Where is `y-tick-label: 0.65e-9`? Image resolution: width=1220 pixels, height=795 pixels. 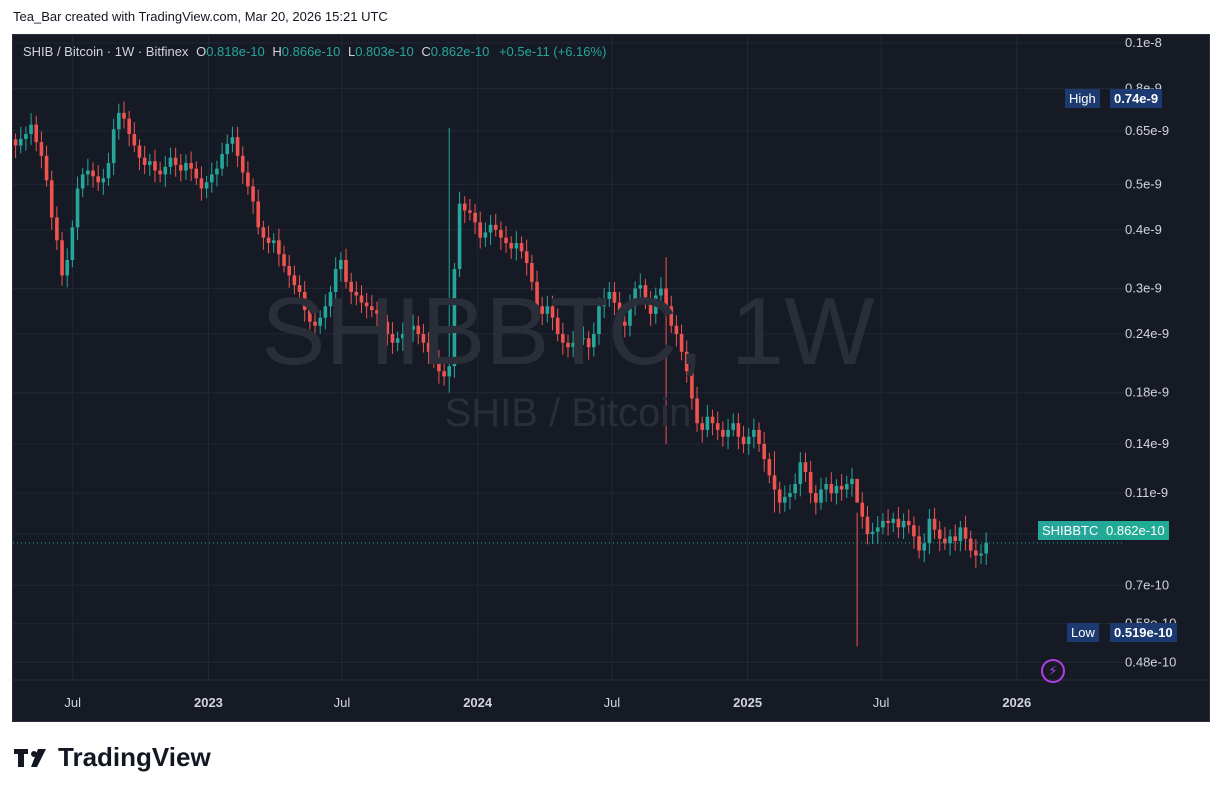 y-tick-label: 0.65e-9 is located at coordinates (1147, 130).